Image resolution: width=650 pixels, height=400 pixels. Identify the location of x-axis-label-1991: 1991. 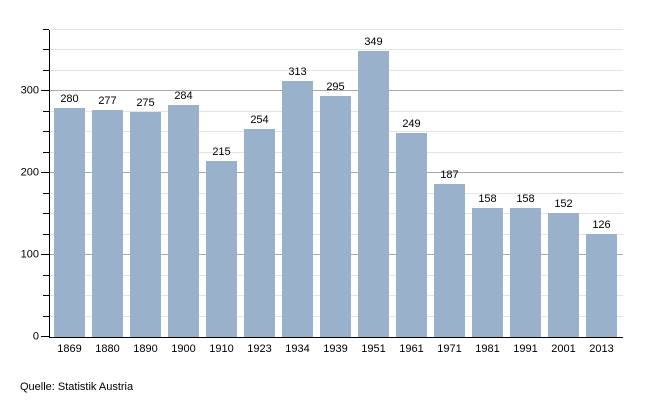
(525, 349).